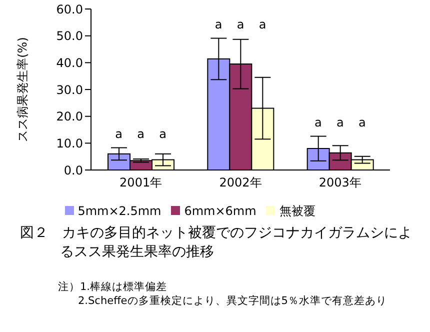 This screenshot has width=430, height=332. Describe the element at coordinates (240, 183) in the screenshot. I see `x-tick-label: 2002年` at that location.